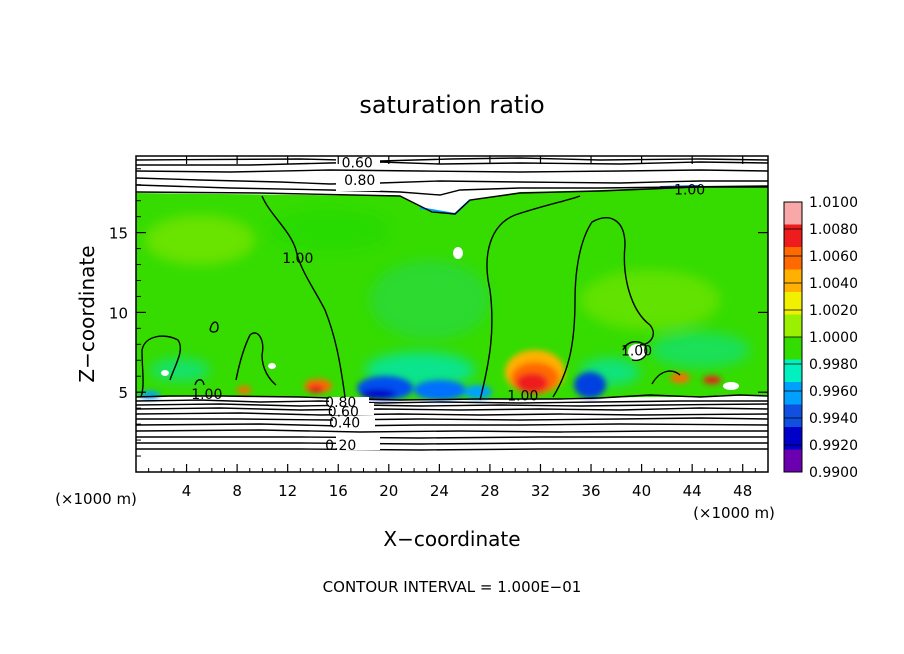  What do you see at coordinates (338, 491) in the screenshot?
I see `x-tick-label: 16` at bounding box center [338, 491].